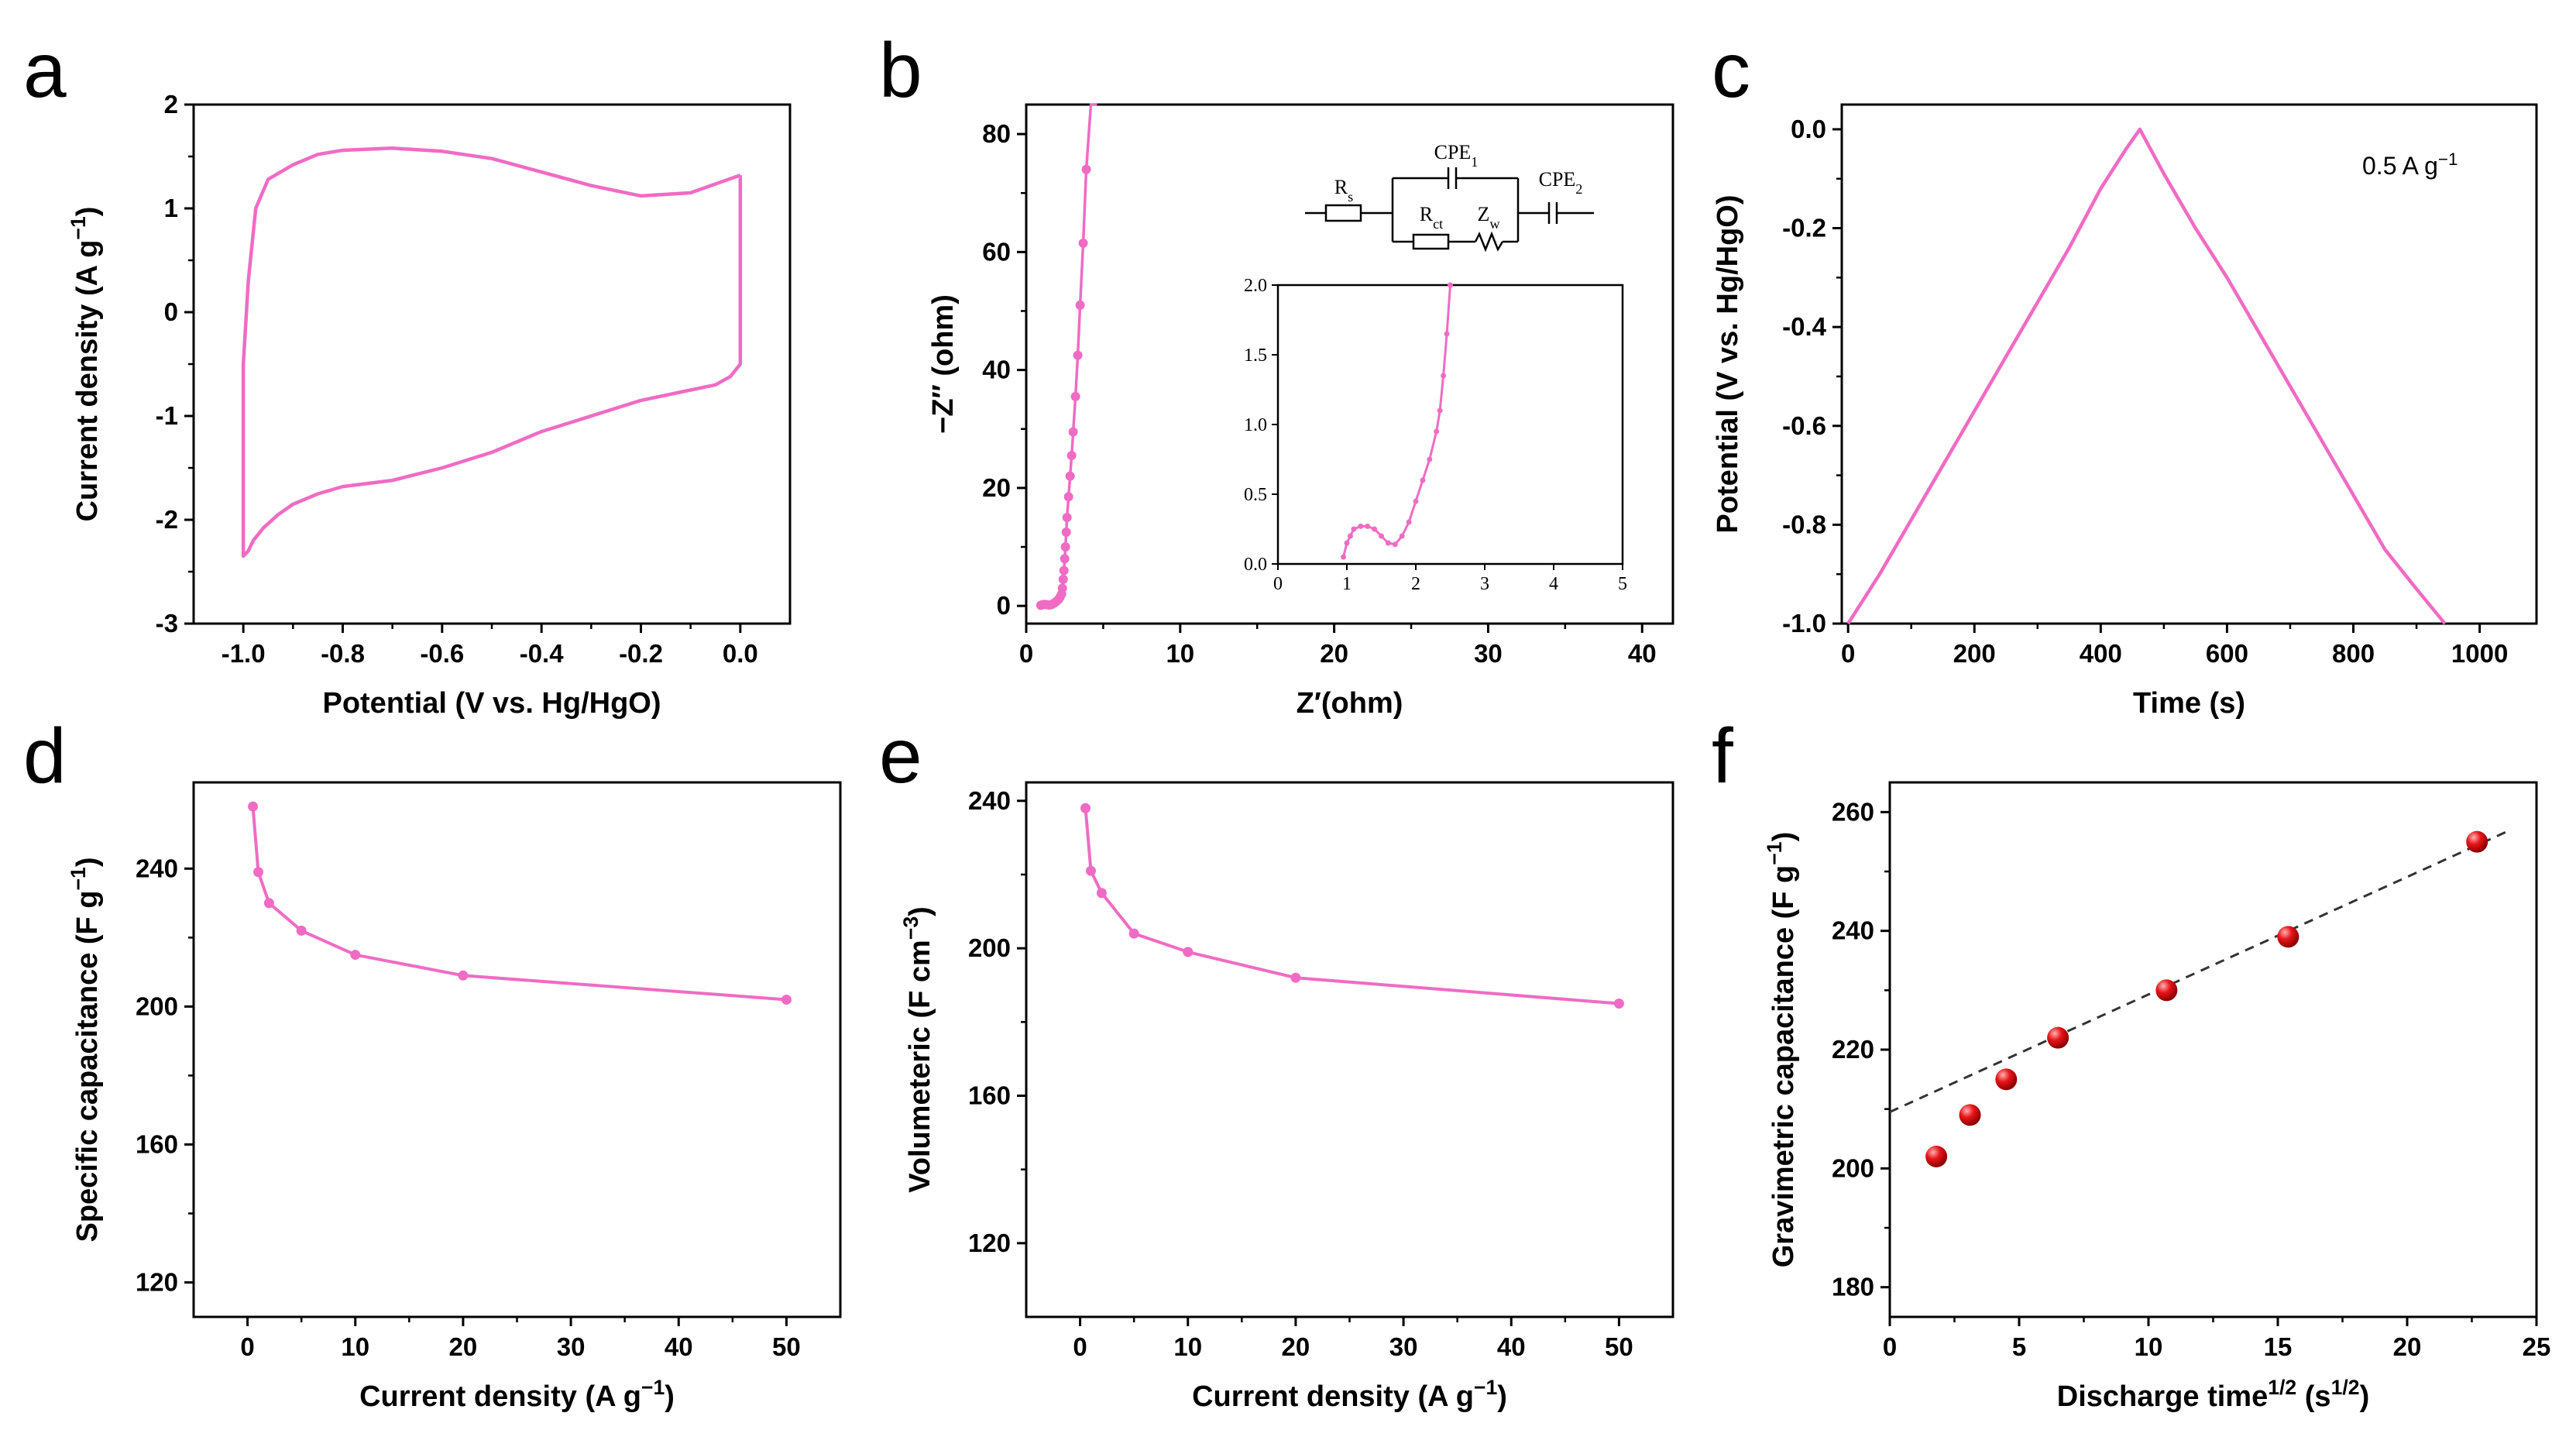 The image size is (2576, 1430). Describe the element at coordinates (2019, 1346) in the screenshot. I see `x-tick-label: 5` at that location.